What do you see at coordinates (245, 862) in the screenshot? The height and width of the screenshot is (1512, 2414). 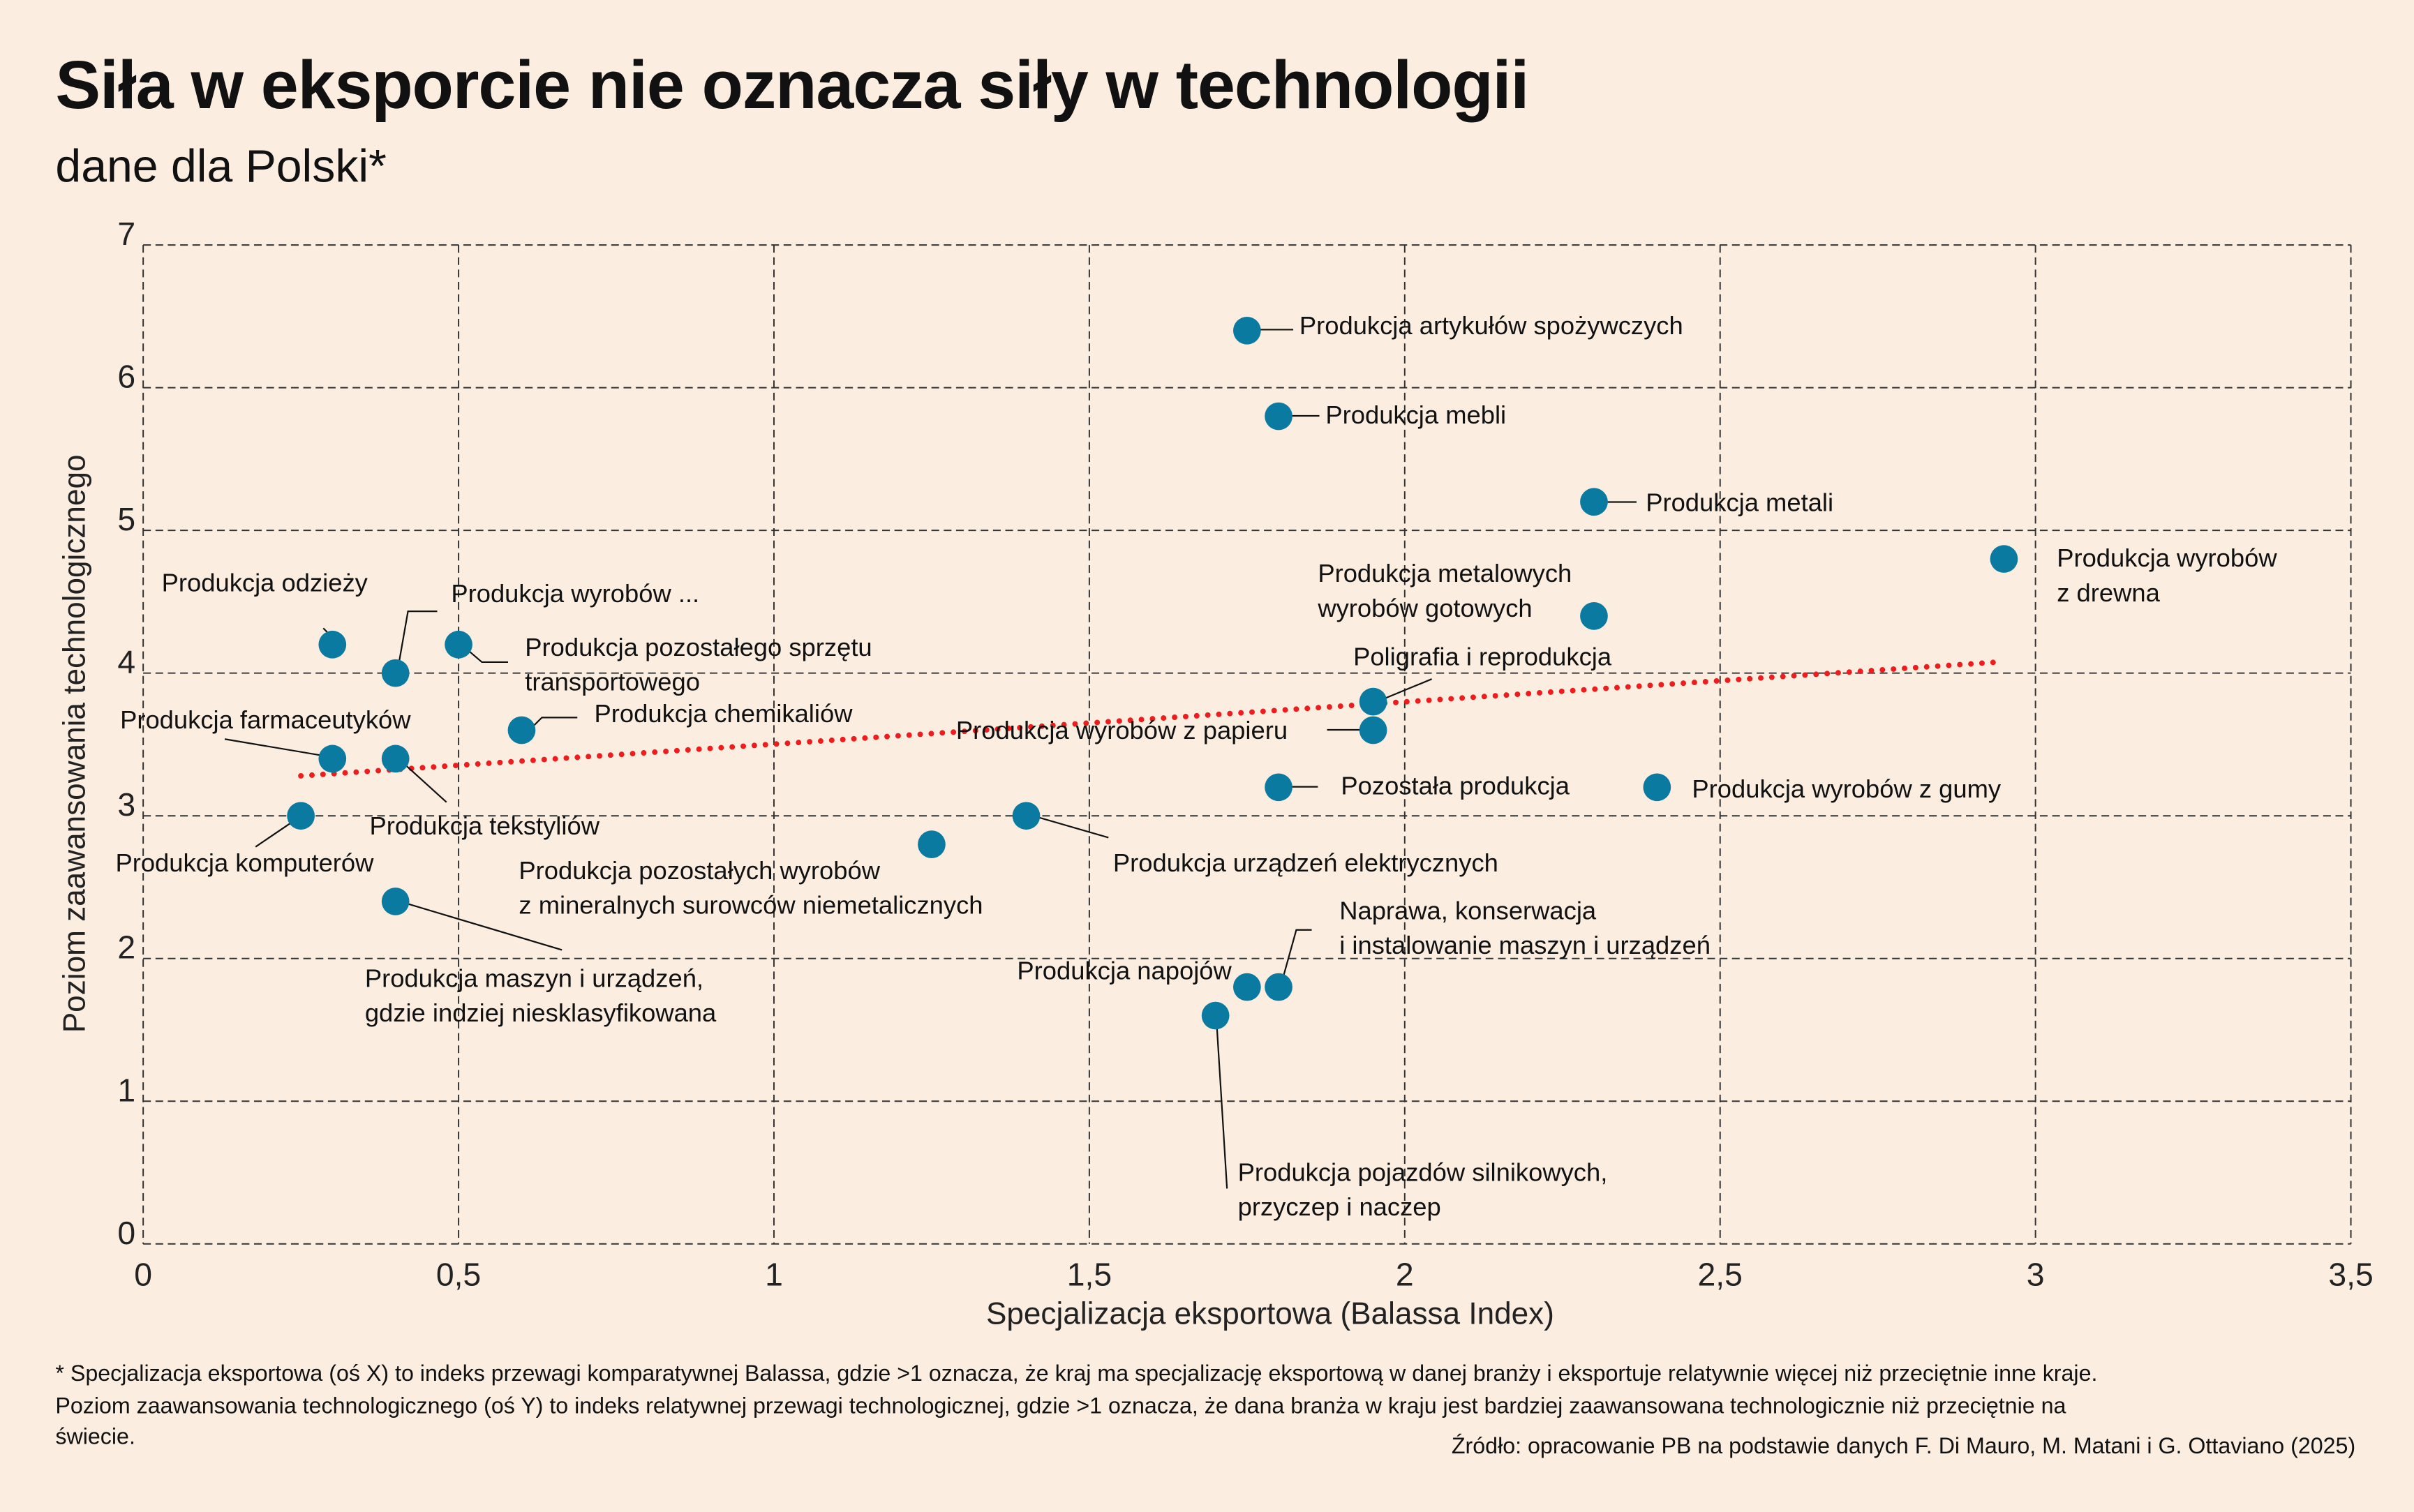 I see `point-label: Produkcja komputerów` at bounding box center [245, 862].